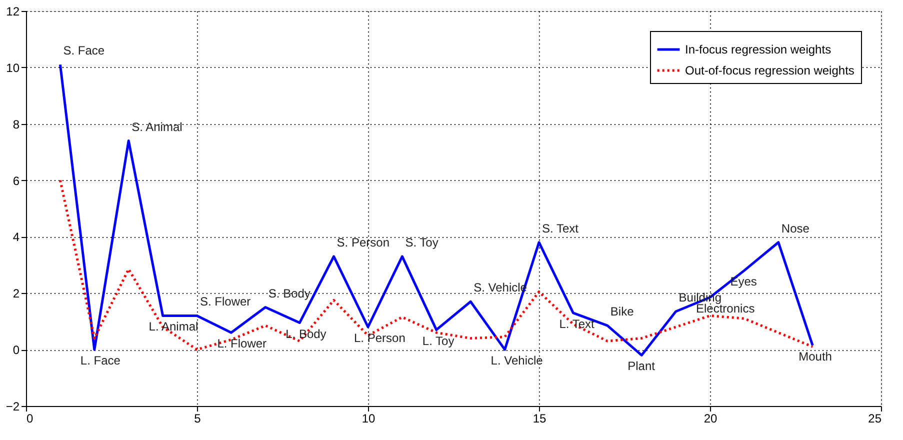  I want to click on y-tick-label: 8, so click(16, 124).